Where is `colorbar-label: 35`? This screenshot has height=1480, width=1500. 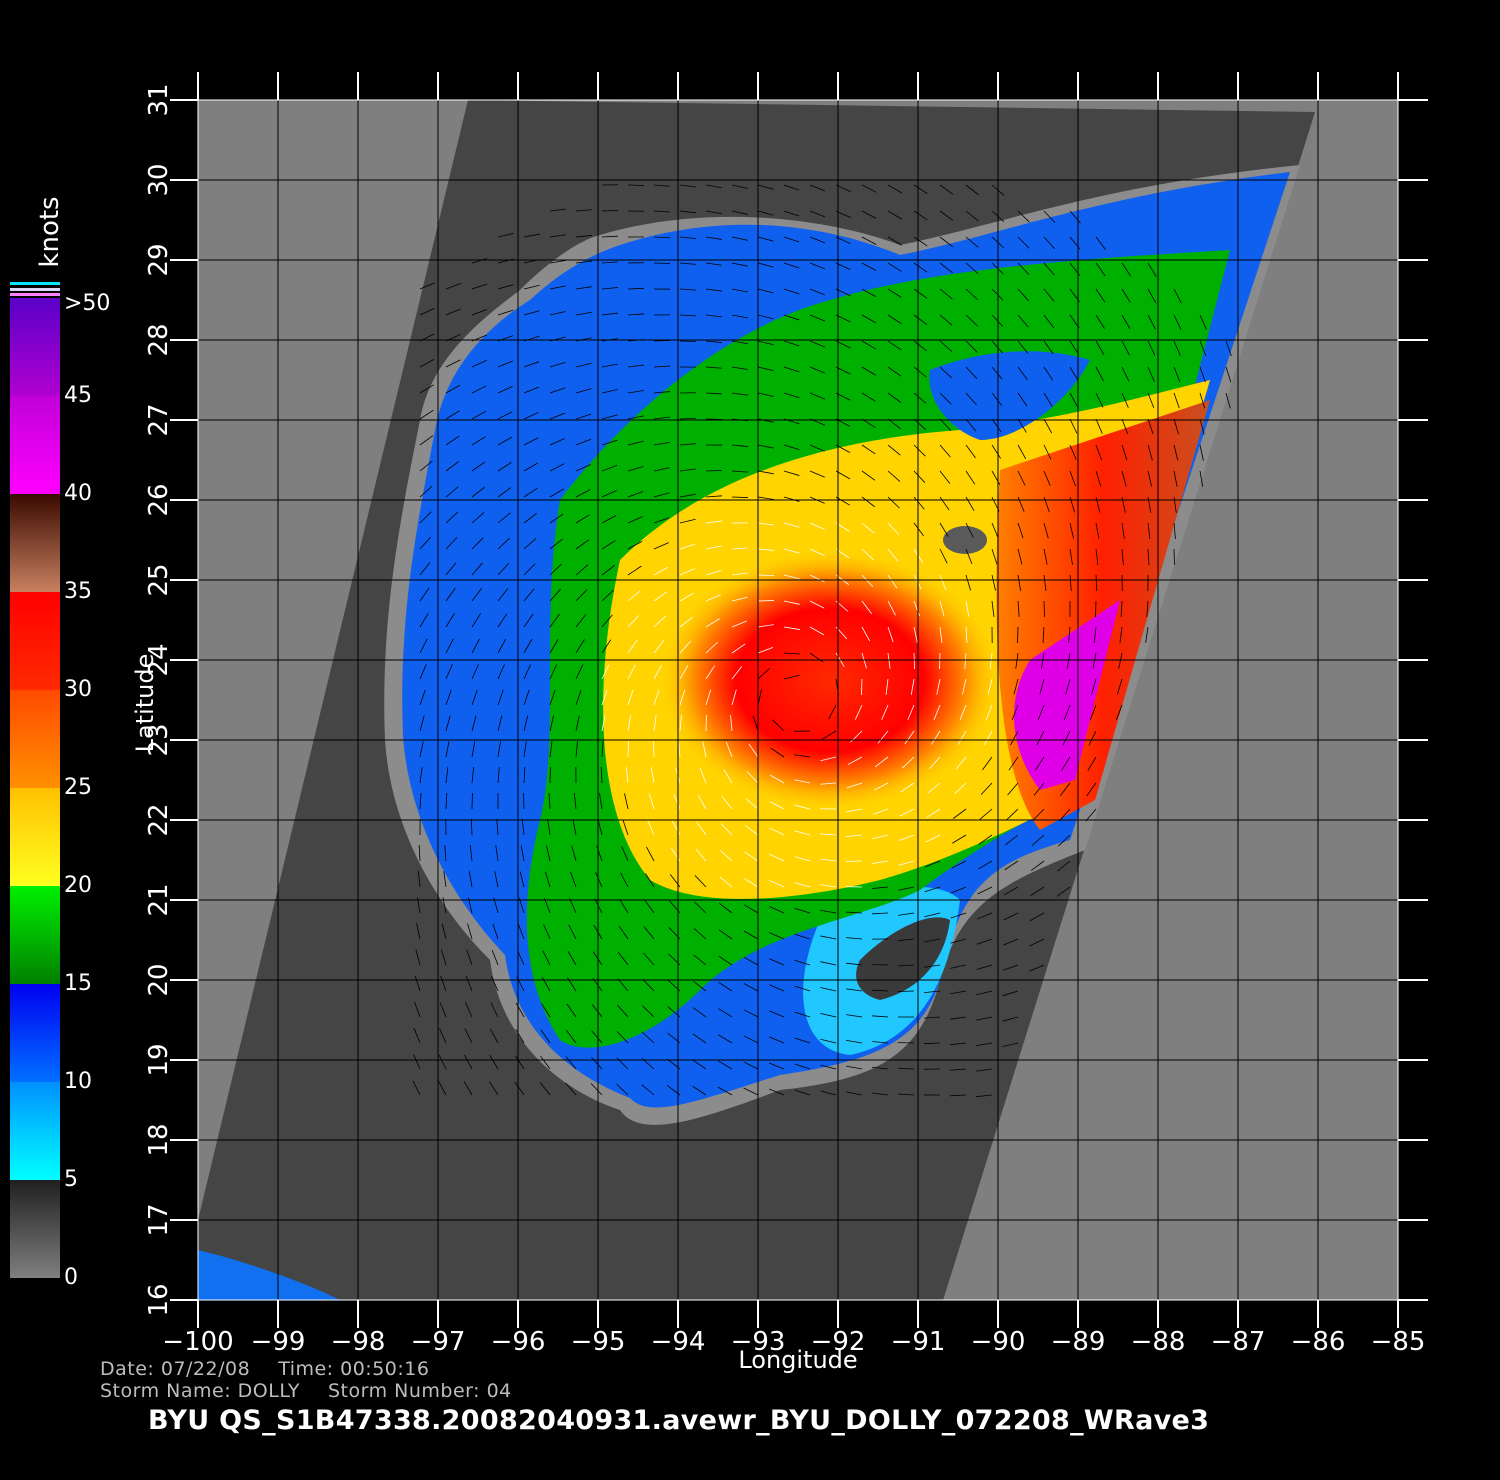 colorbar-label: 35 is located at coordinates (78, 591).